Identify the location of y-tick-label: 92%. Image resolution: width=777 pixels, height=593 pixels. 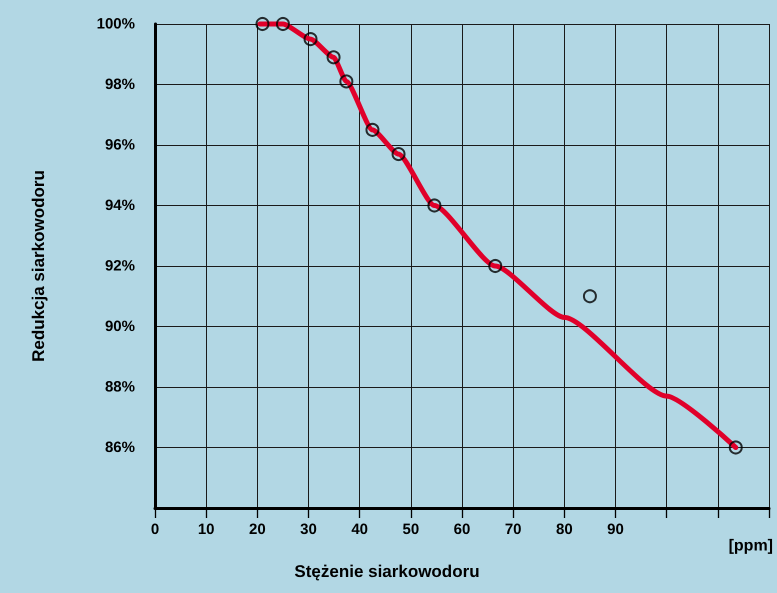
(119, 266).